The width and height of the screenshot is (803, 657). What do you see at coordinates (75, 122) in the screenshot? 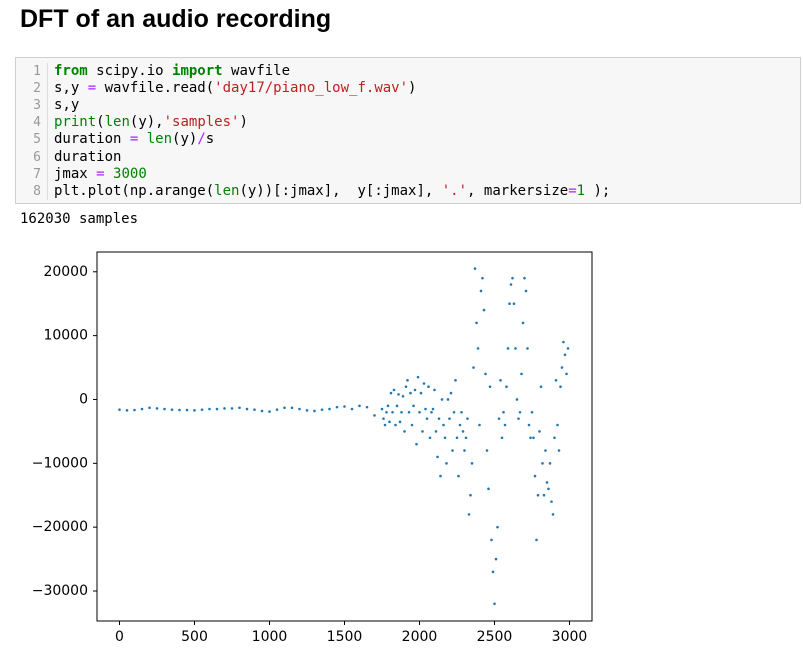
I see `code-token: print` at bounding box center [75, 122].